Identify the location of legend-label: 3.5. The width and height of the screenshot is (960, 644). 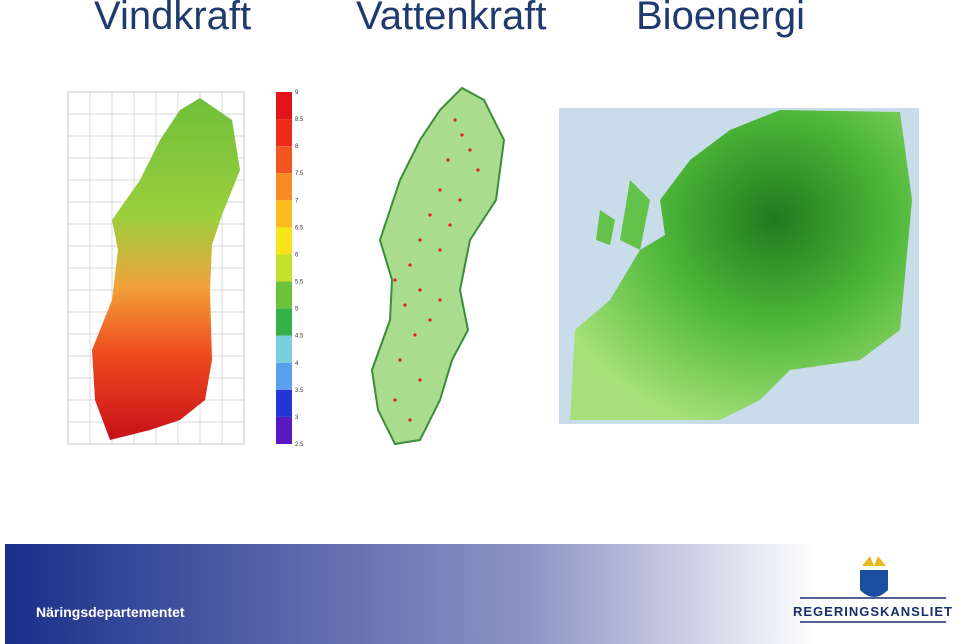
(299, 391).